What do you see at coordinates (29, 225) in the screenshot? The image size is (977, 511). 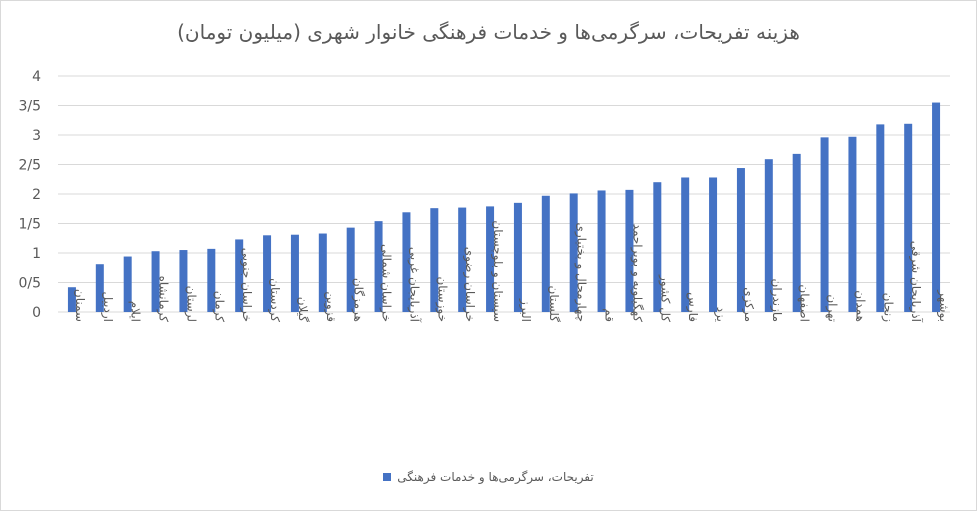 I see `y-tick-label: 1/5` at bounding box center [29, 225].